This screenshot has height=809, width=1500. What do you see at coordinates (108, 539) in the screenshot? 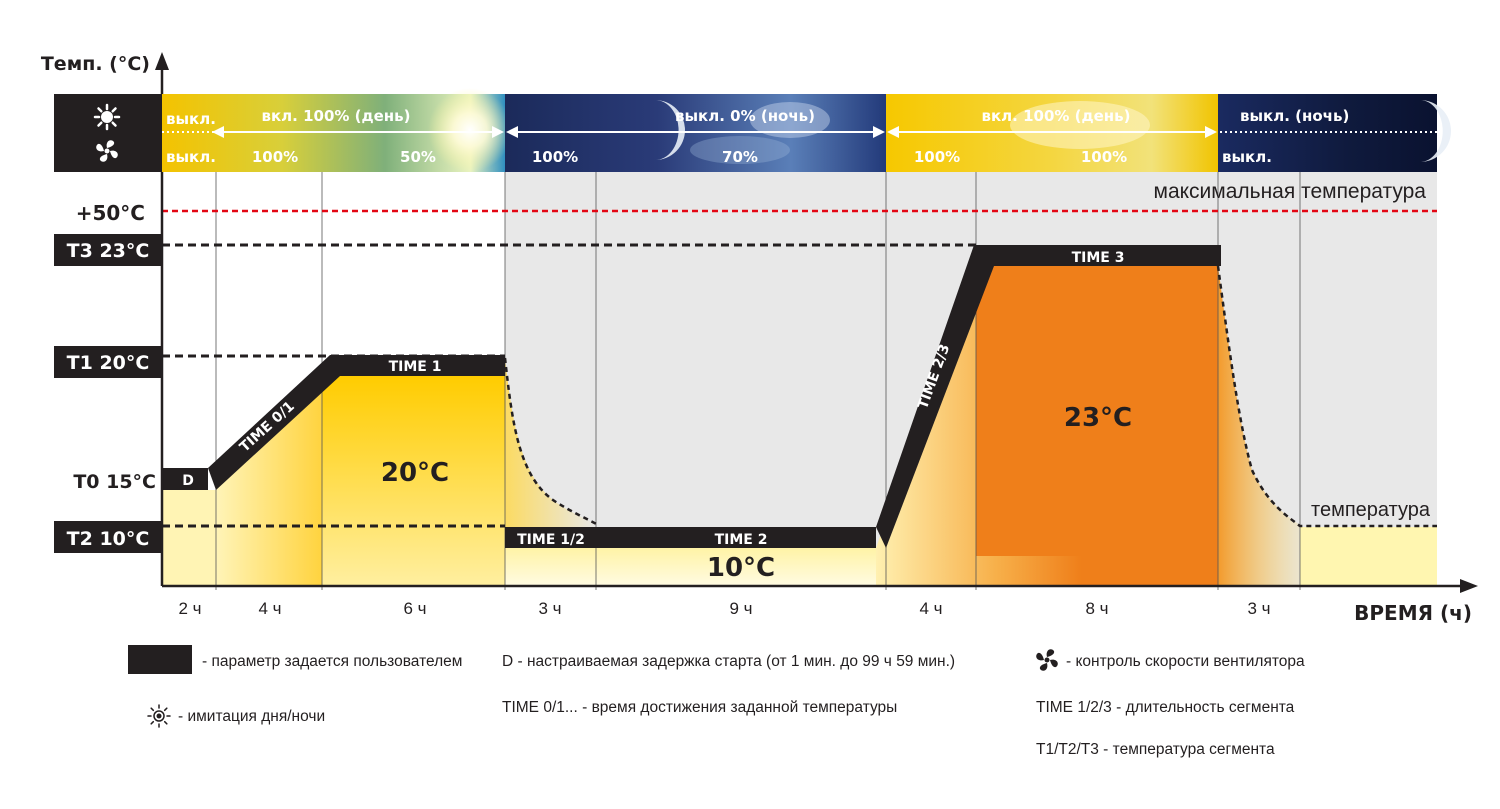
I see `temp-label-t2: T2 10°C` at bounding box center [108, 539].